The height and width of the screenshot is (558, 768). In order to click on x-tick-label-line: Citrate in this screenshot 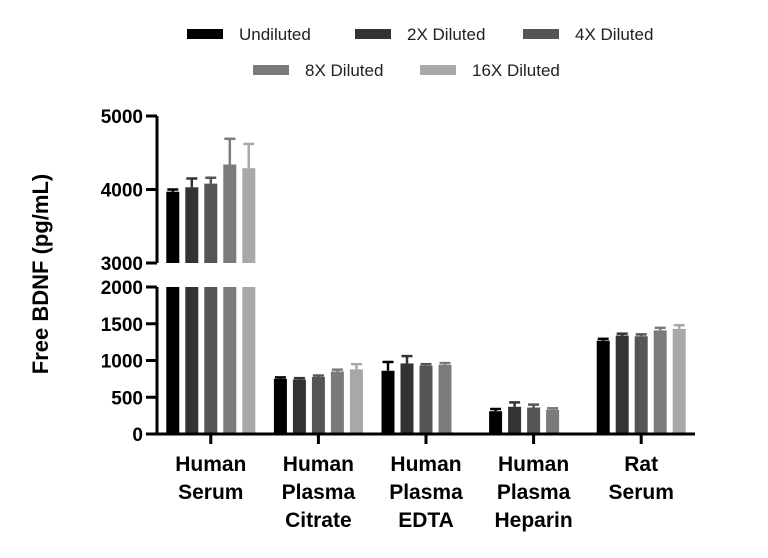, I will do `click(318, 520)`.